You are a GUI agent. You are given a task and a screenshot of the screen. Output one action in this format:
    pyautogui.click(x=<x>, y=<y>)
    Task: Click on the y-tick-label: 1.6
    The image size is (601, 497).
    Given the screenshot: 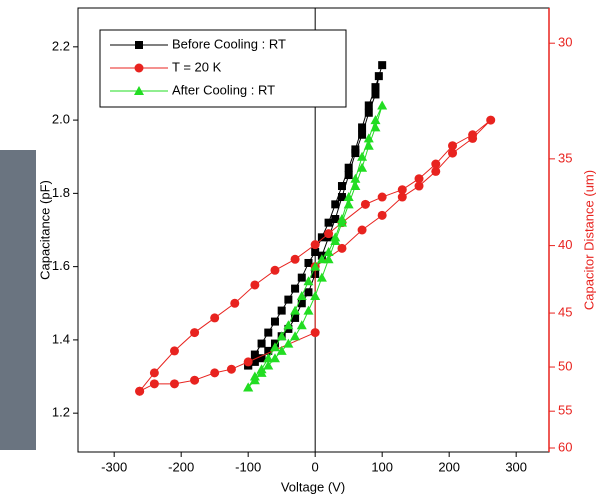 What is the action you would take?
    pyautogui.click(x=61, y=265)
    